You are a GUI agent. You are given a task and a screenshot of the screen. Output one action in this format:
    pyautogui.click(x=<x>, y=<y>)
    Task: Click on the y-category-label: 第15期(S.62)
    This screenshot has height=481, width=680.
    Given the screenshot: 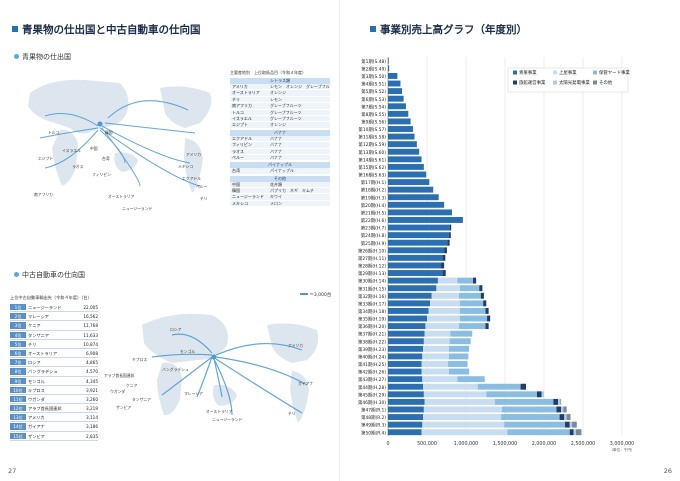 What is the action you would take?
    pyautogui.click(x=372, y=167)
    